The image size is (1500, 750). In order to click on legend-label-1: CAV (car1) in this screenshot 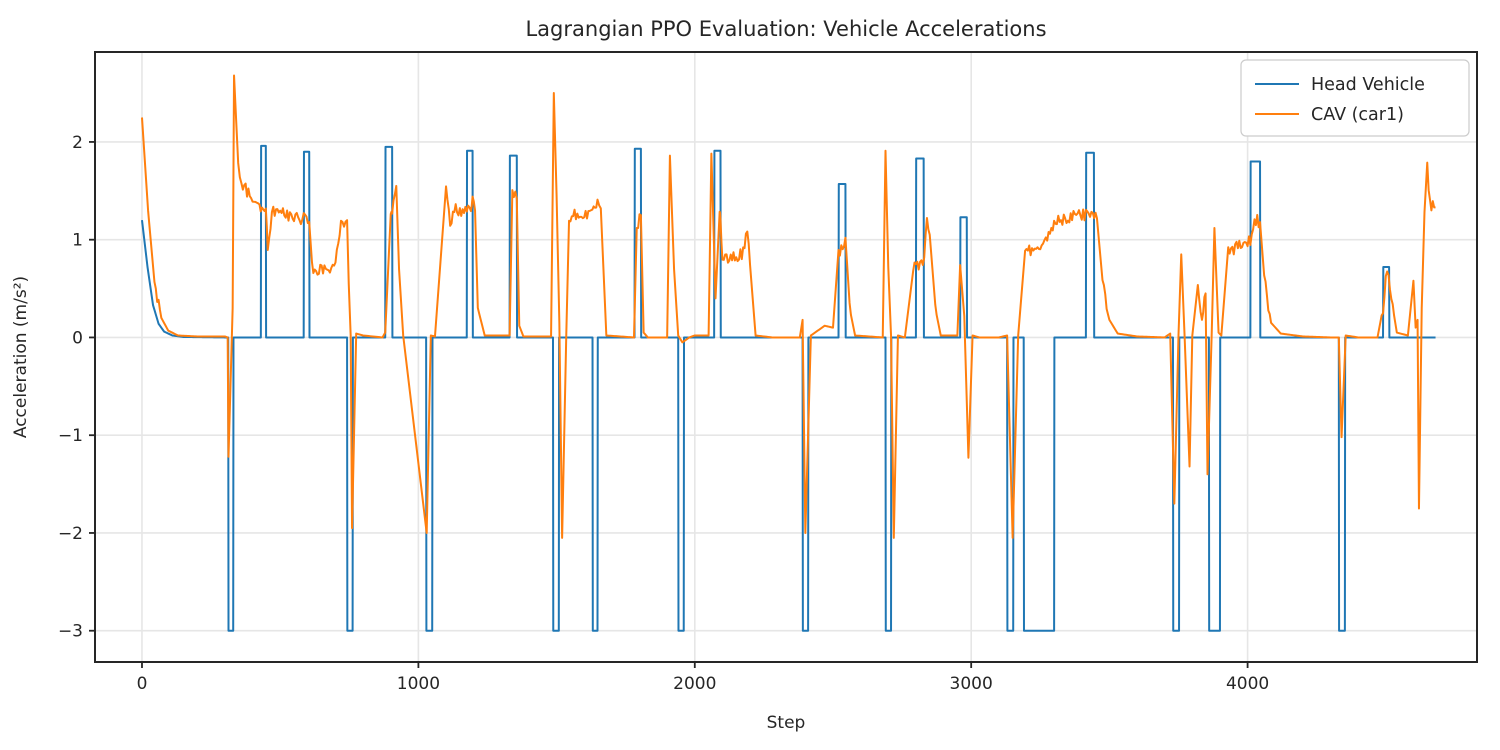, I will do `click(1357, 115)`.